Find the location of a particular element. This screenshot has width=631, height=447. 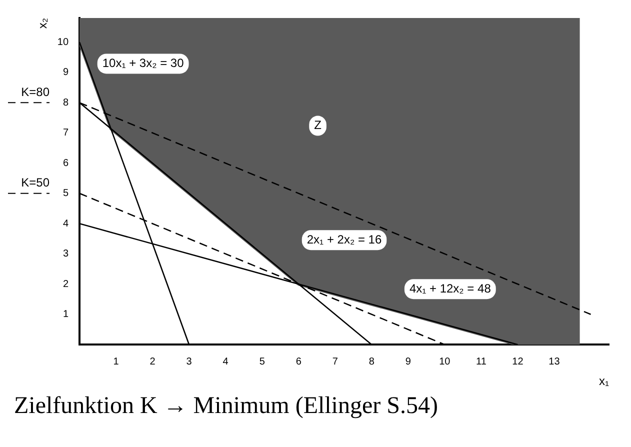

text: Zielfunktion K → Minimum (Ellinger S.54) is located at coordinates (226, 406).